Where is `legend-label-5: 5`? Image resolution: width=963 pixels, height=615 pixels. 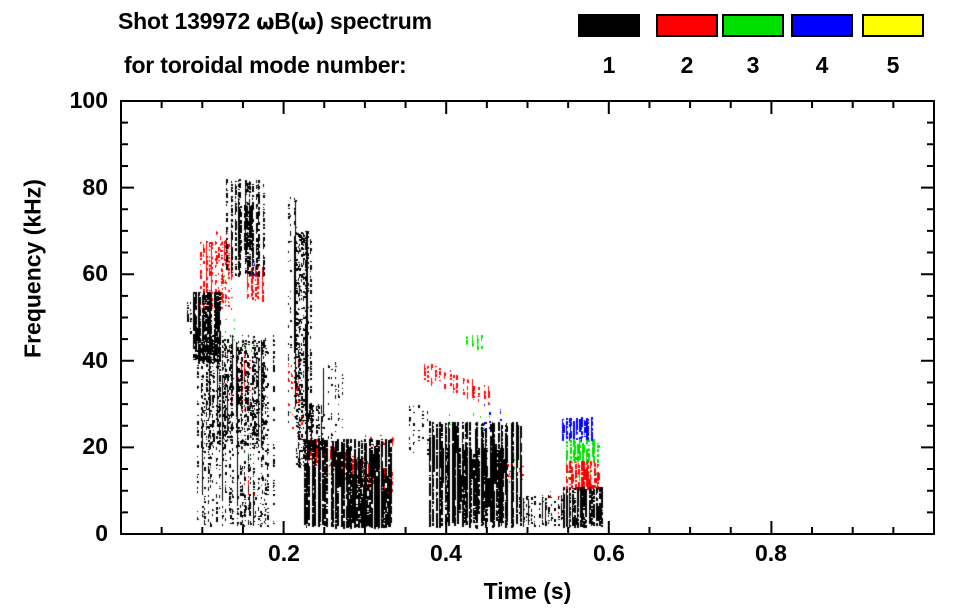 legend-label-5: 5 is located at coordinates (893, 65).